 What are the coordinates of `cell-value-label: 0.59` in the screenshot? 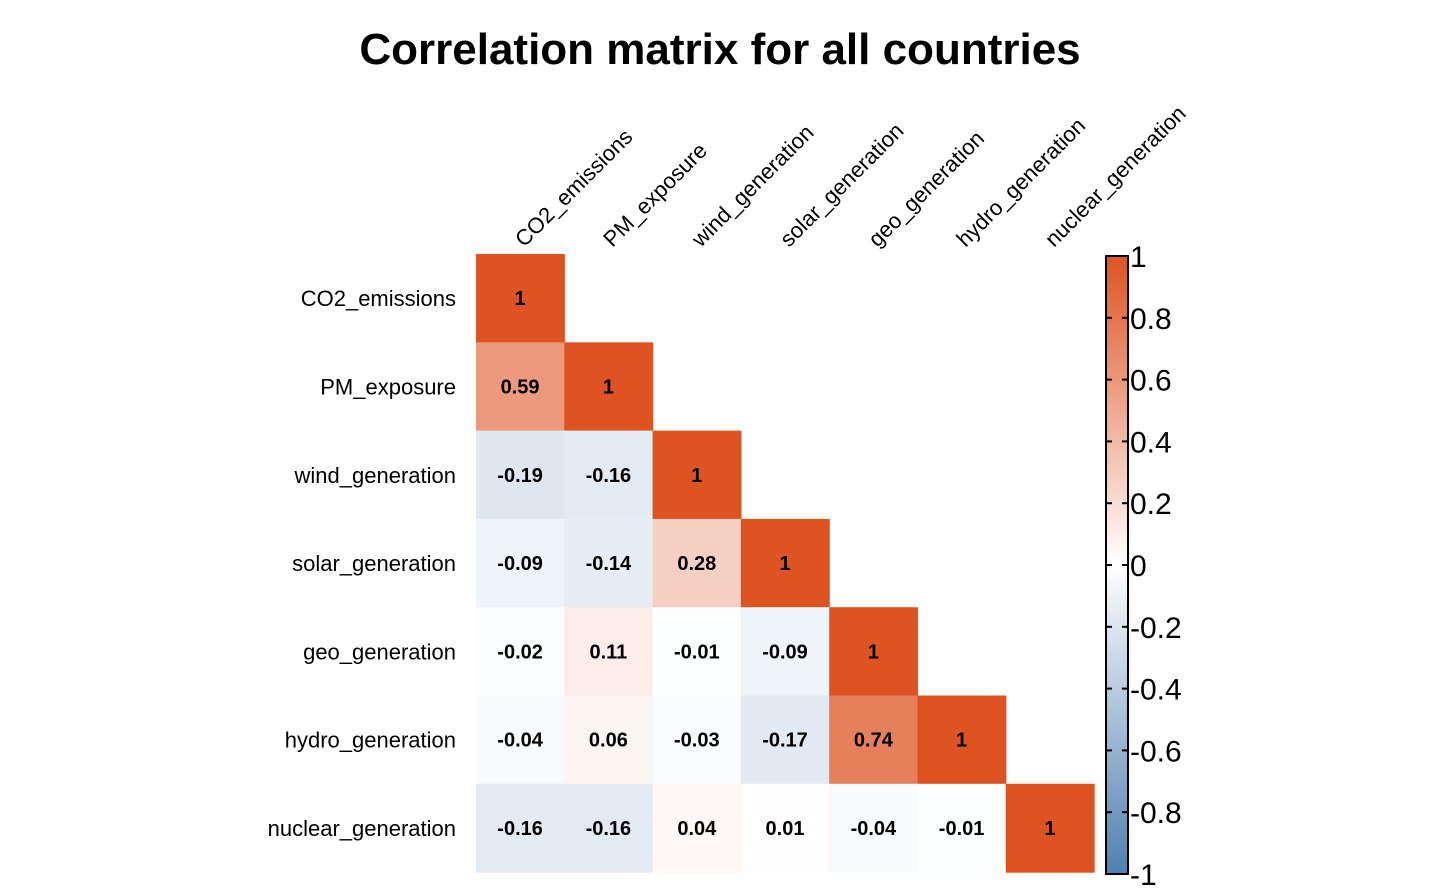 It's located at (520, 387).